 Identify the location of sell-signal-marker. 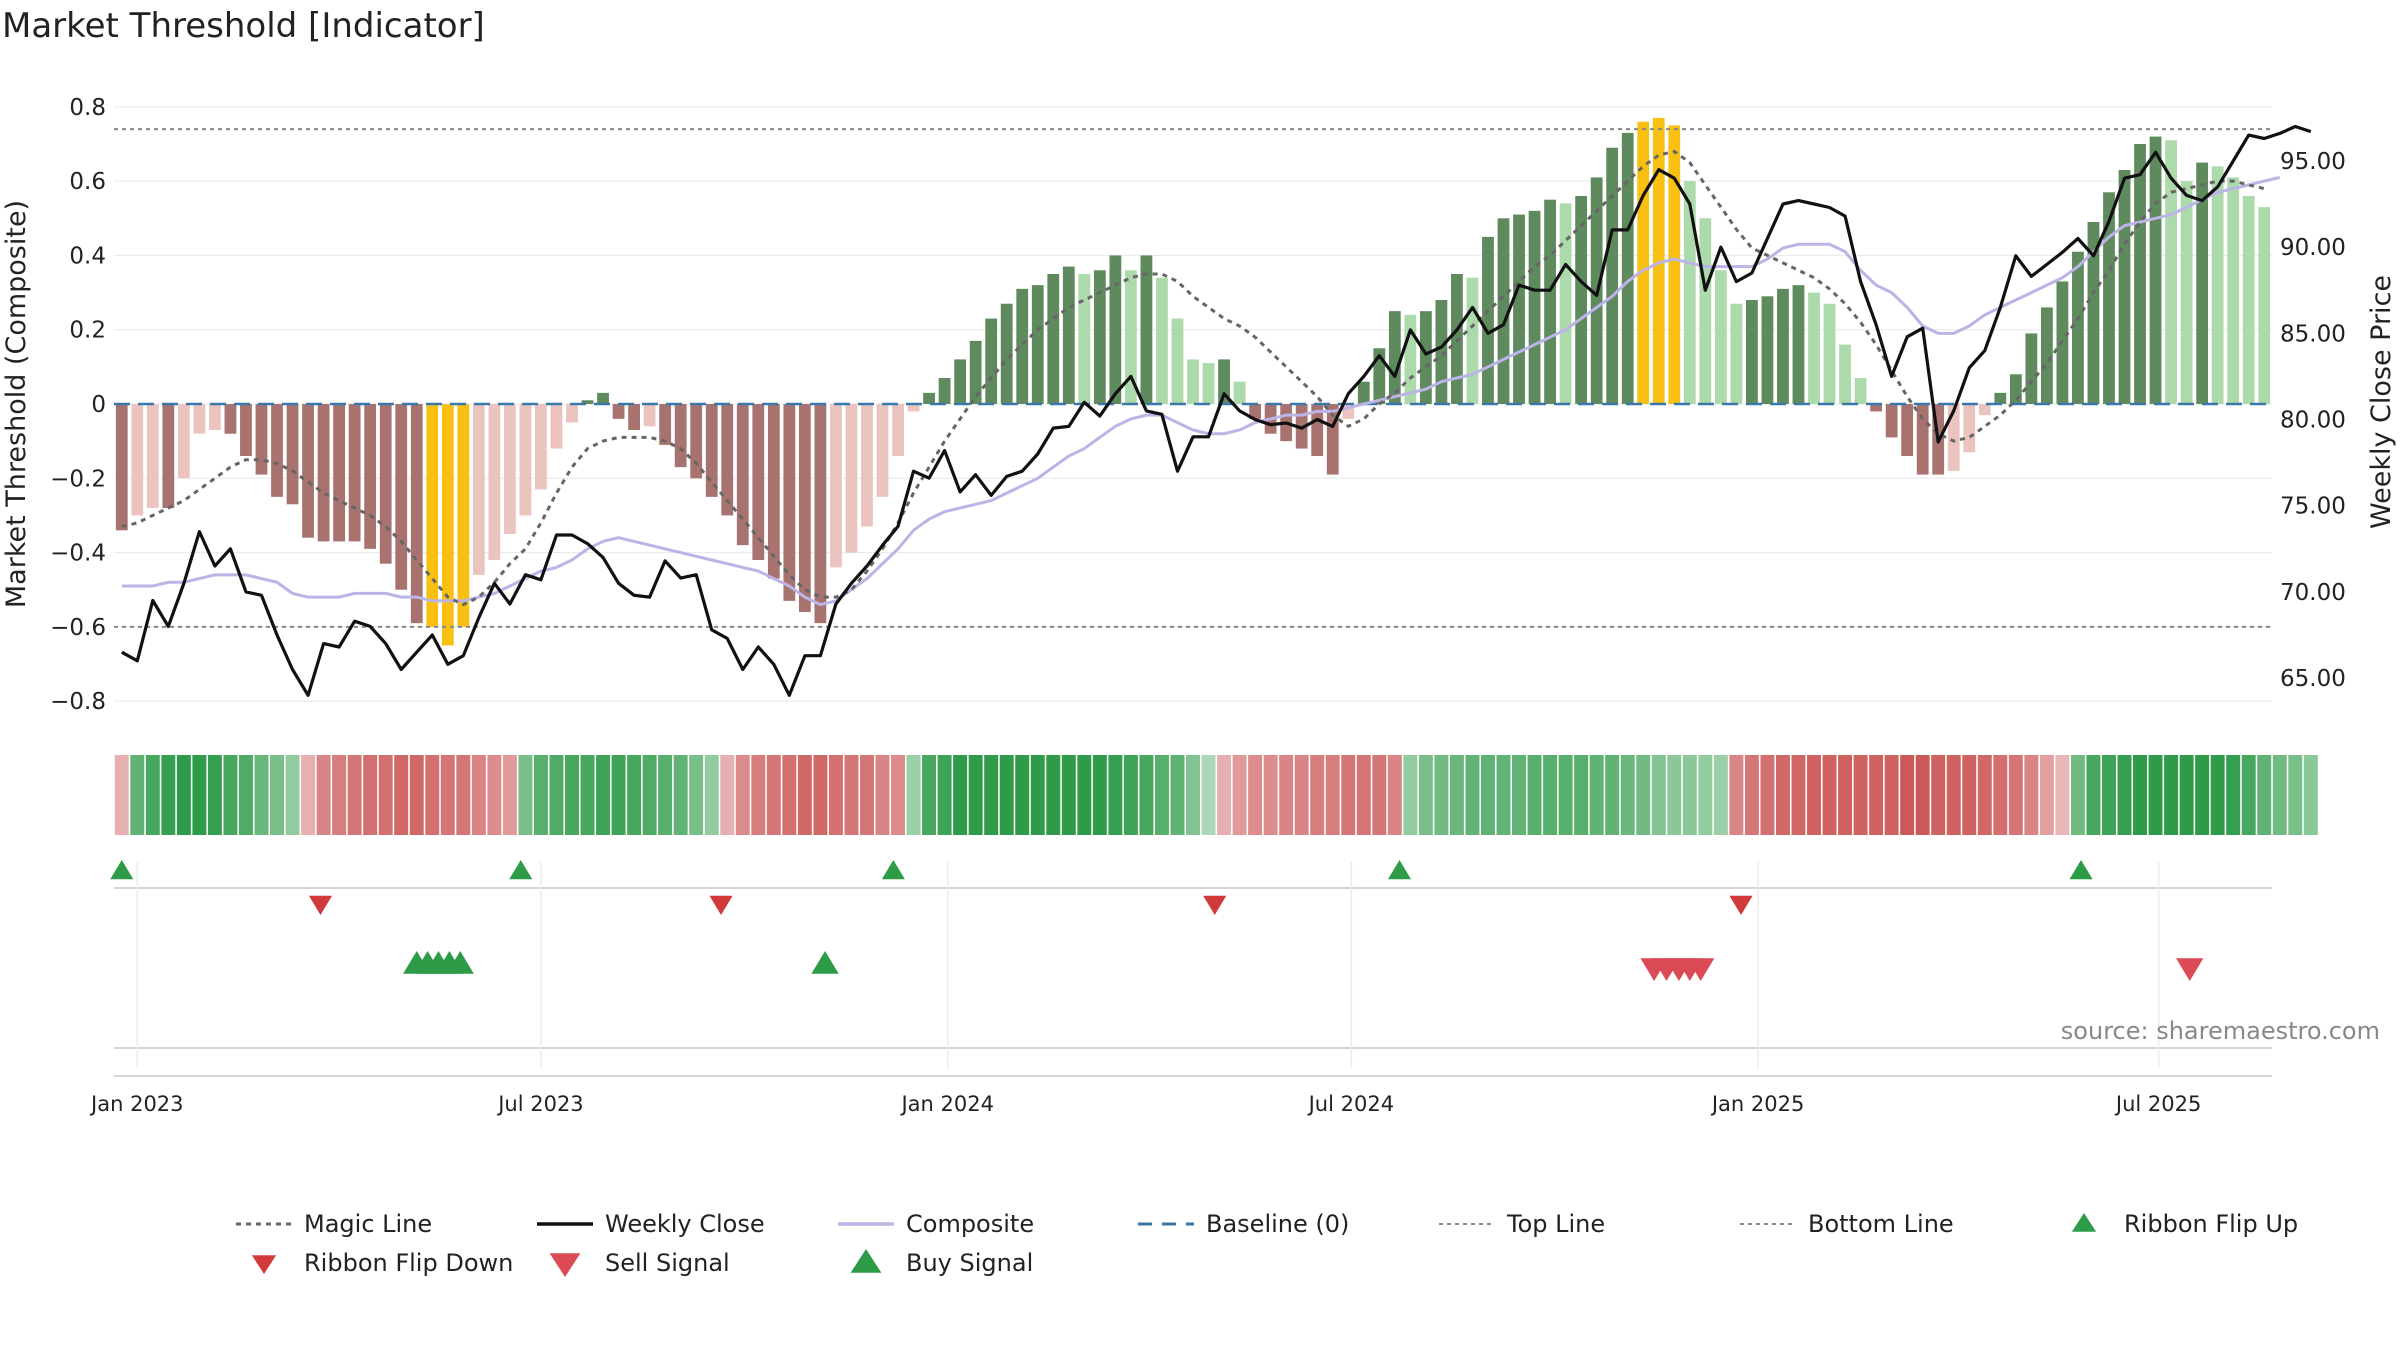
(1701, 969).